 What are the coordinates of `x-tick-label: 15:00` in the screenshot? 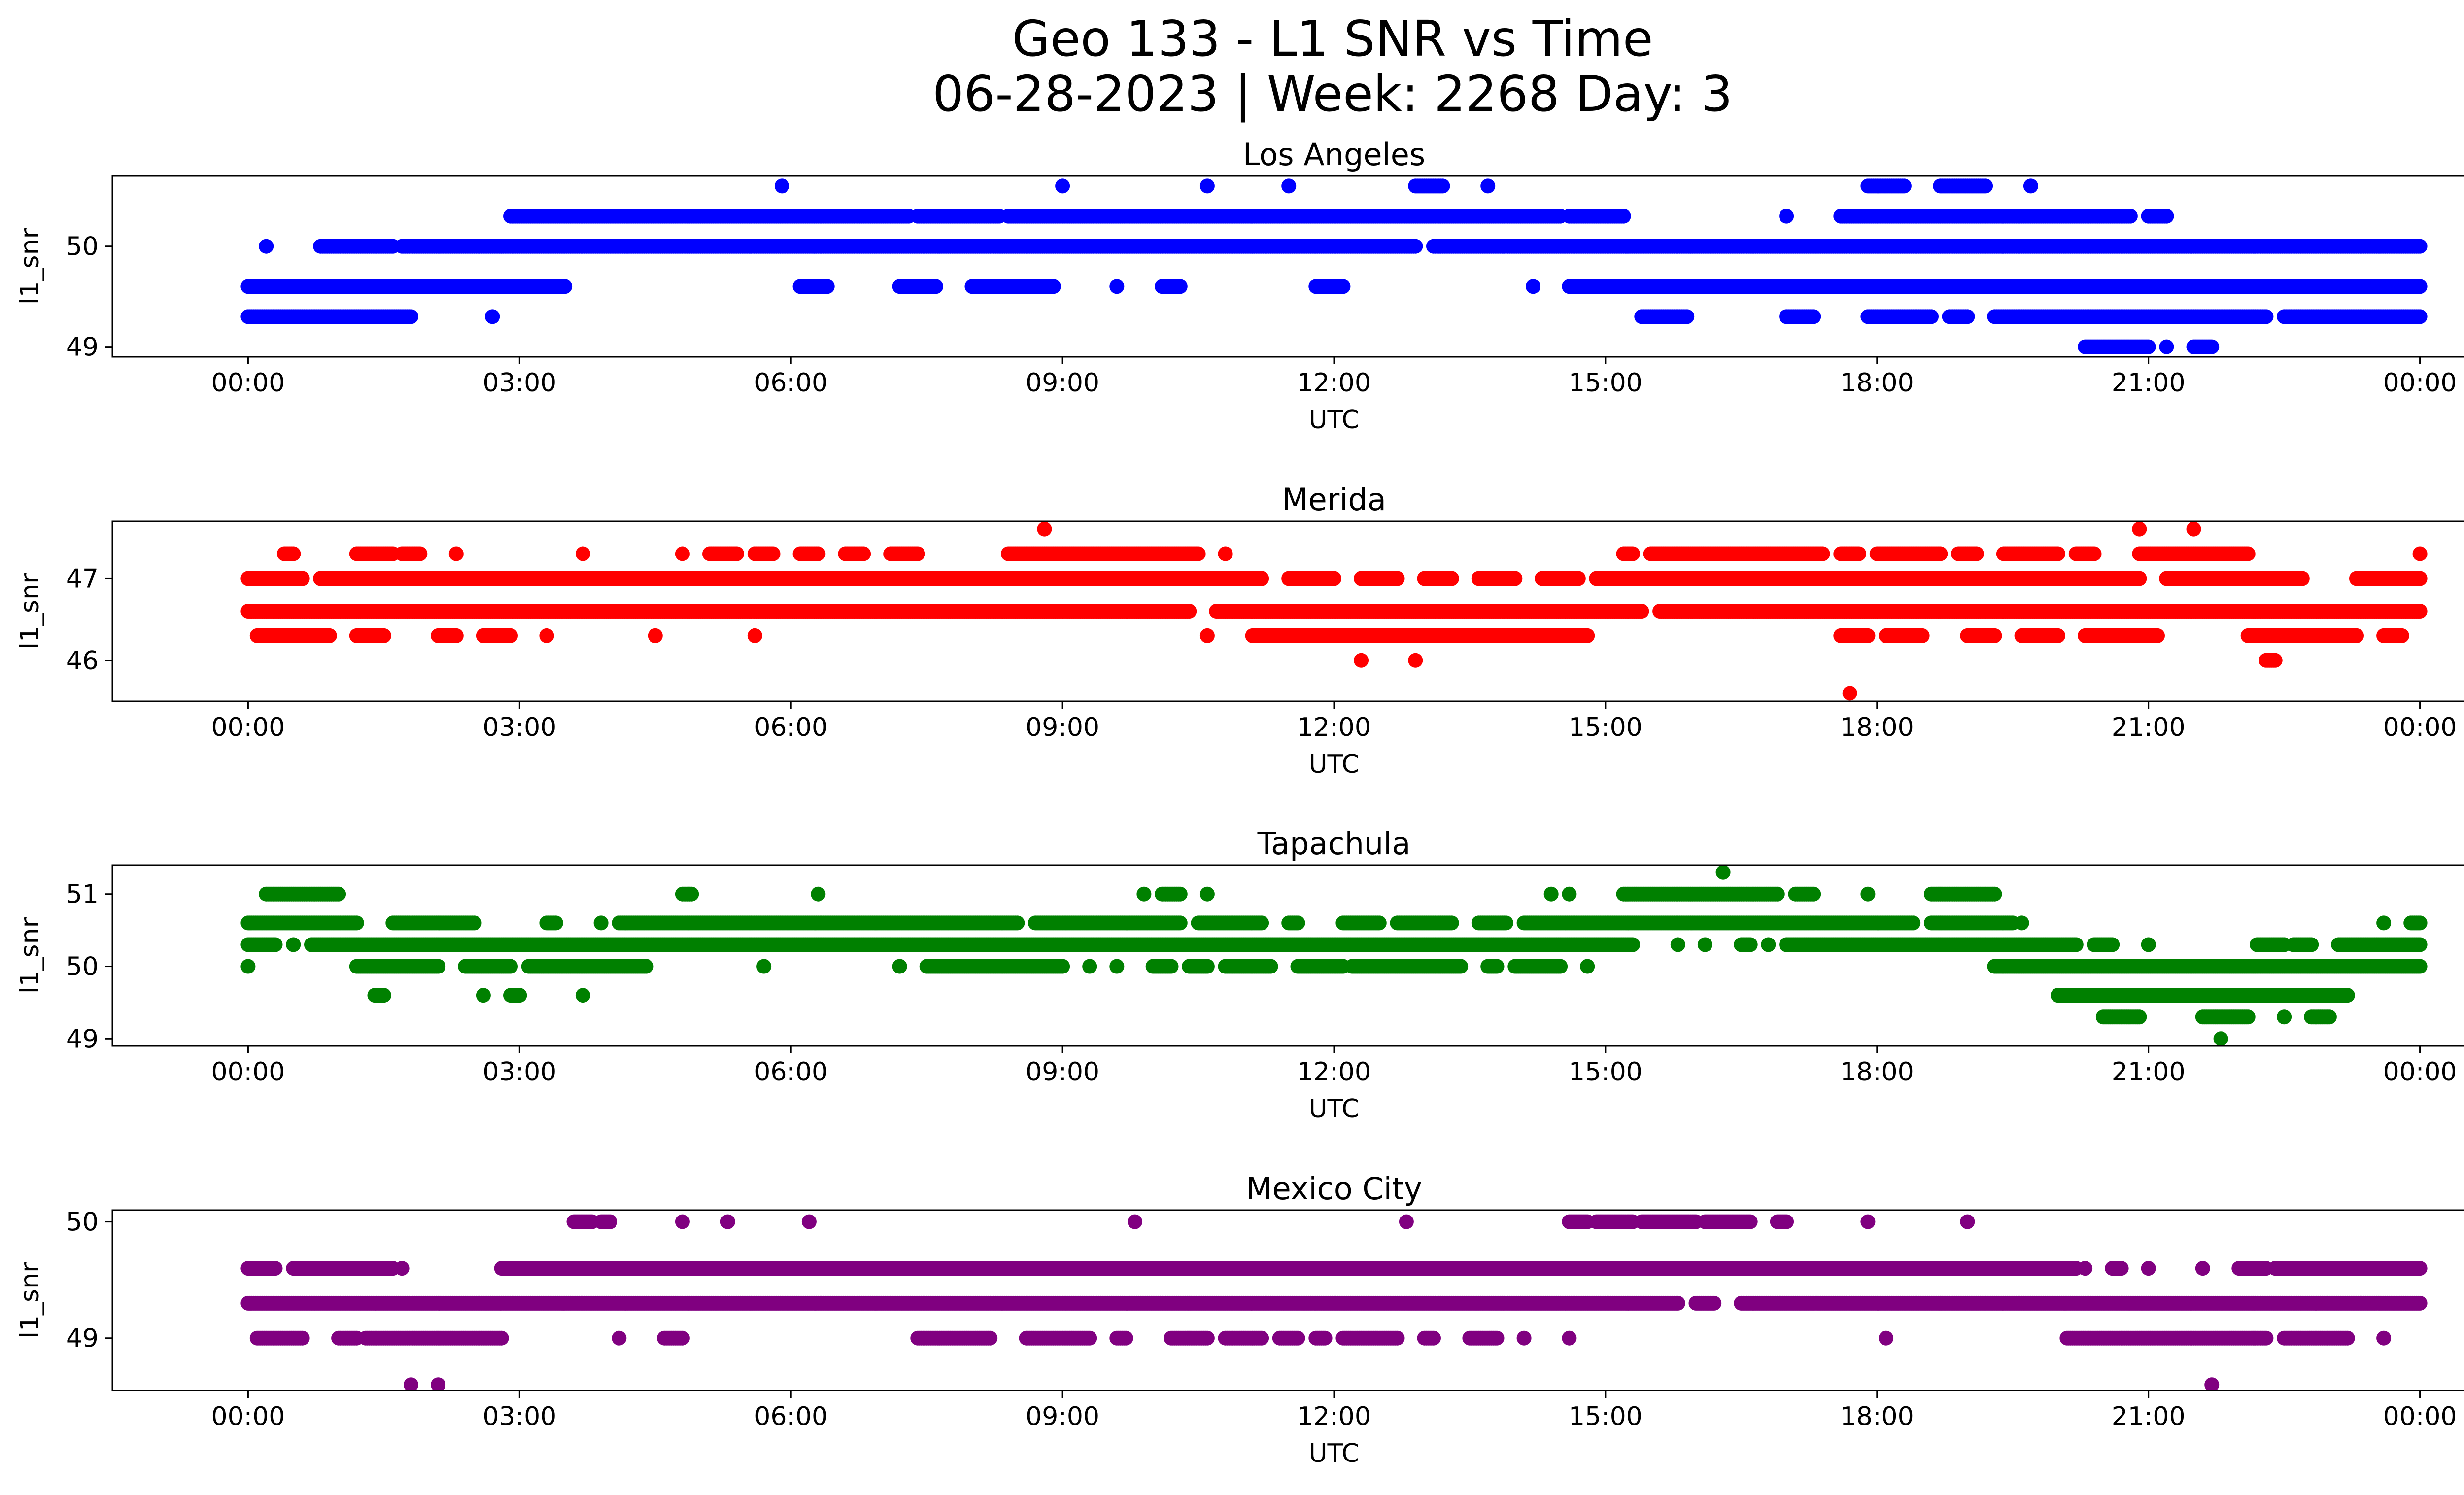 It's located at (1606, 383).